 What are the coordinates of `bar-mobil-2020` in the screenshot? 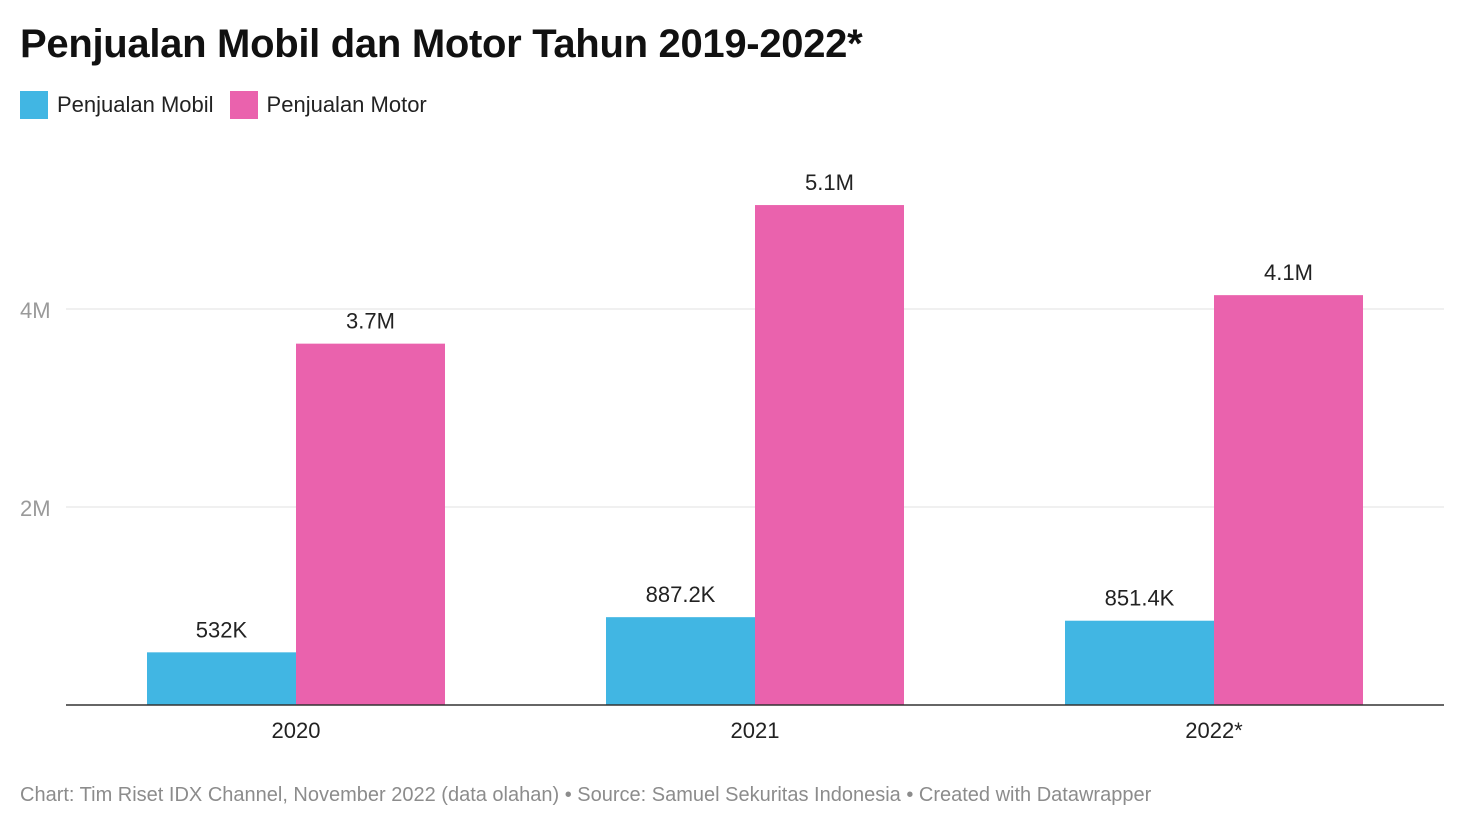 It's located at (221, 678).